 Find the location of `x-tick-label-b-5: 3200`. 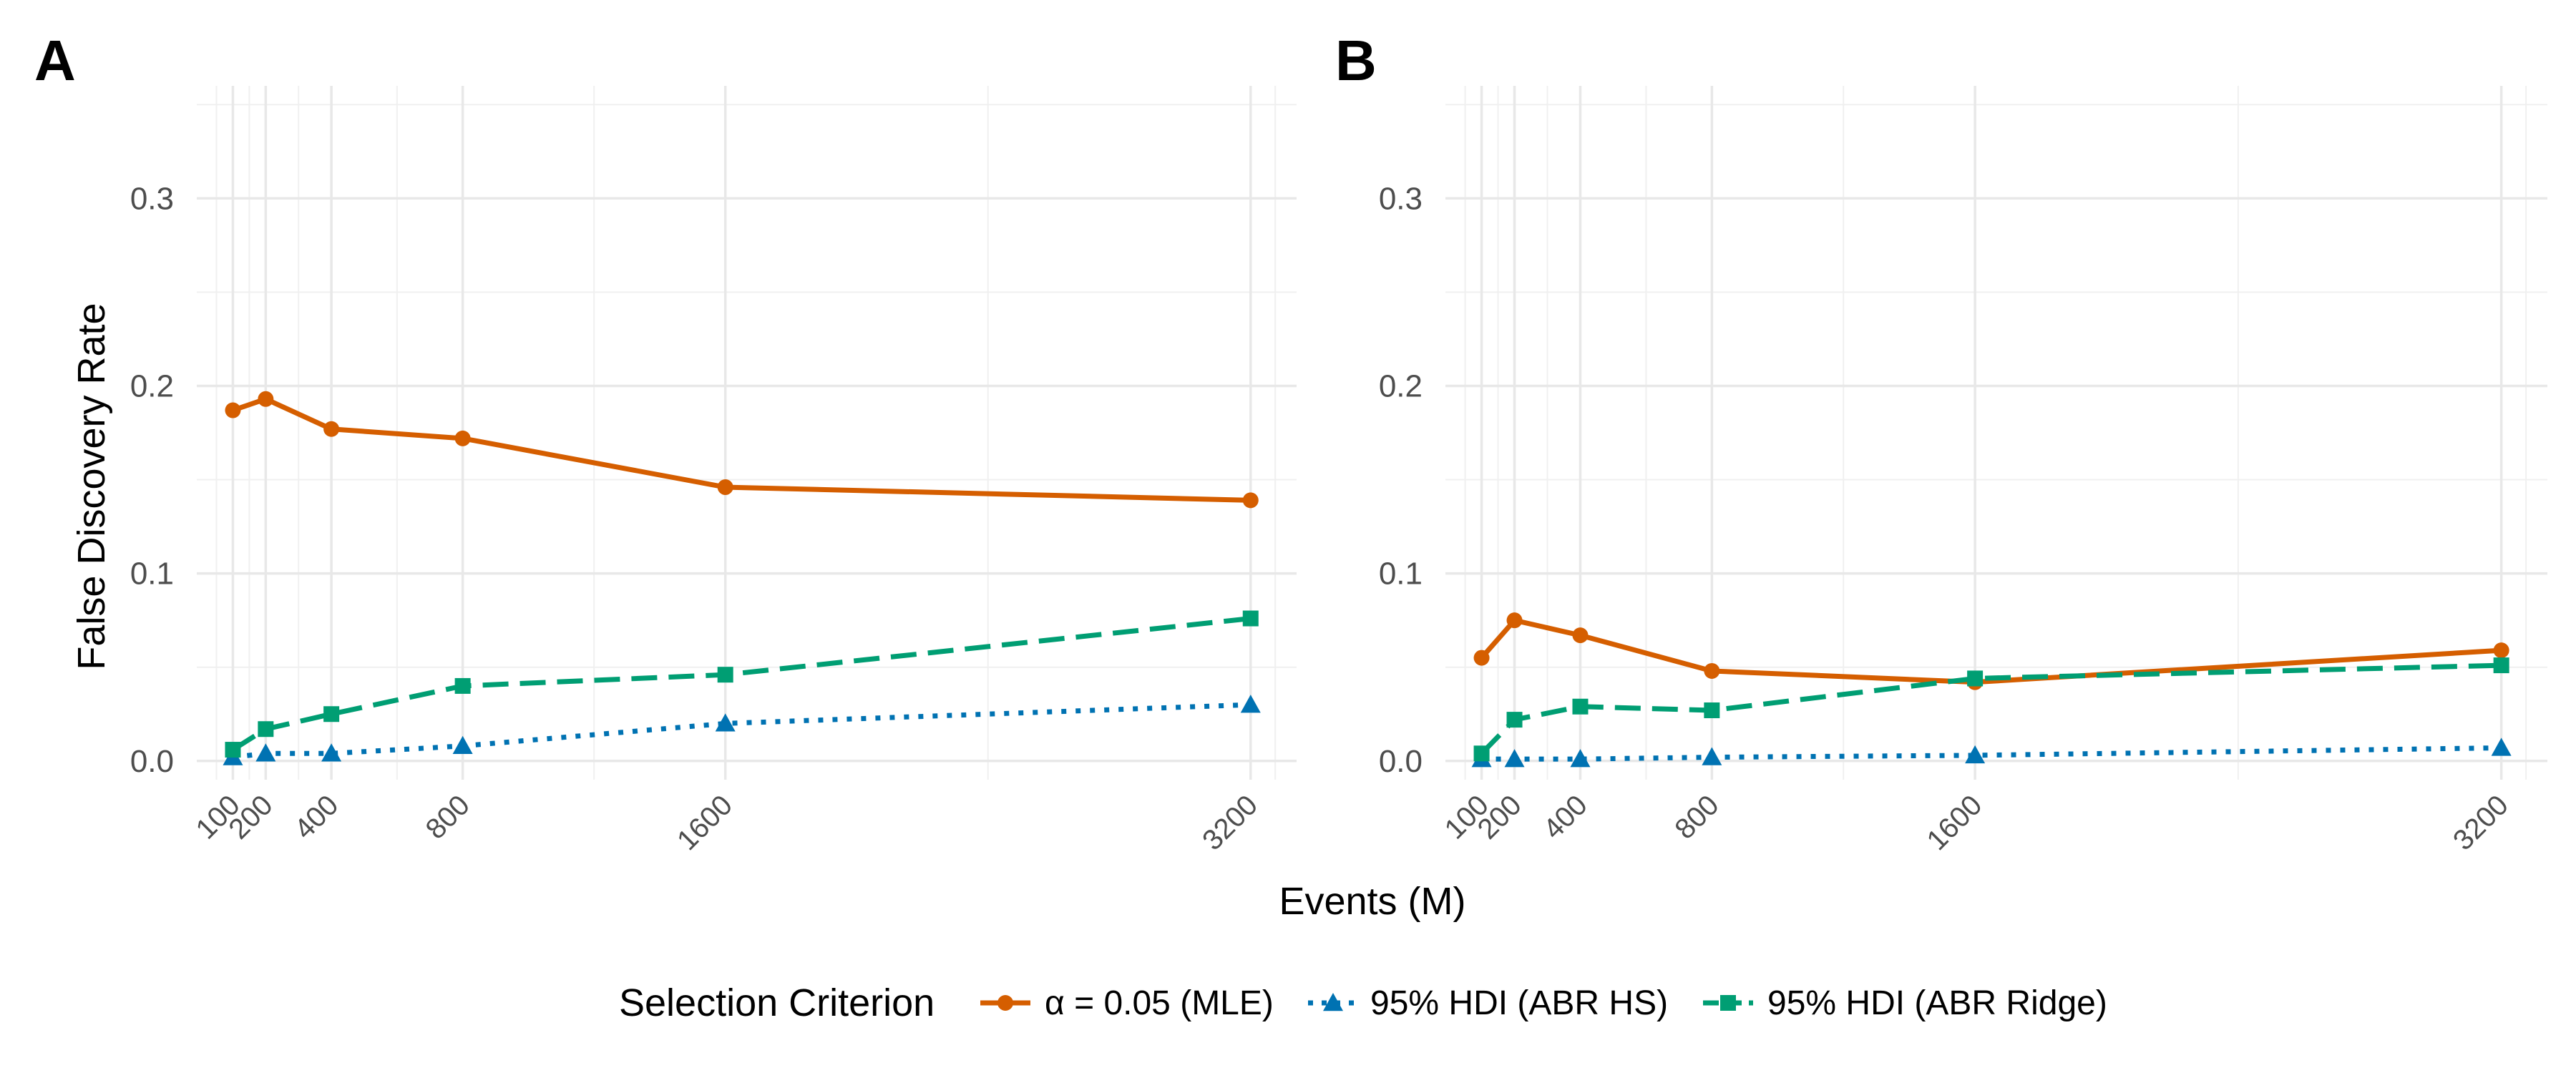

x-tick-label-b-5: 3200 is located at coordinates (2480, 822).